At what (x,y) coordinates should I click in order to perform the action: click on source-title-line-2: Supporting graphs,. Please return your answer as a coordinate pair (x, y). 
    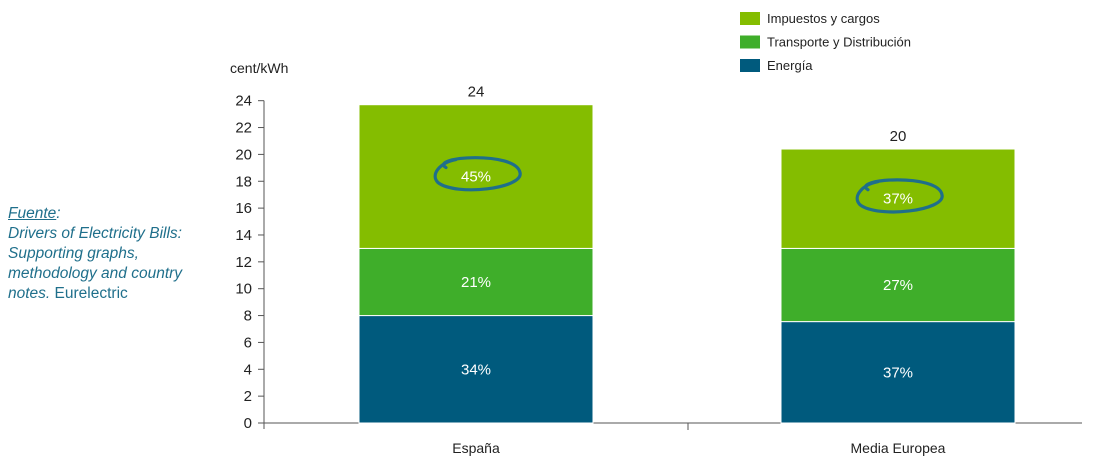
    Looking at the image, I should click on (73, 253).